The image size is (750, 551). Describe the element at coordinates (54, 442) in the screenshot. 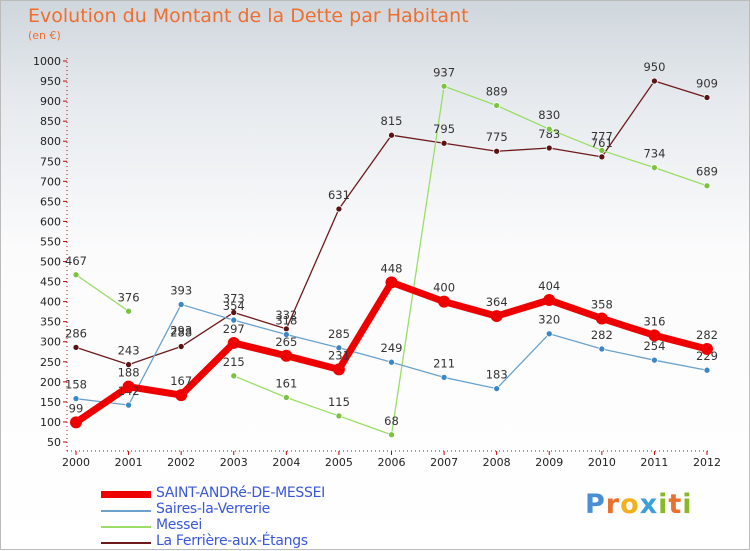

I see `y-tick-label: 50` at that location.